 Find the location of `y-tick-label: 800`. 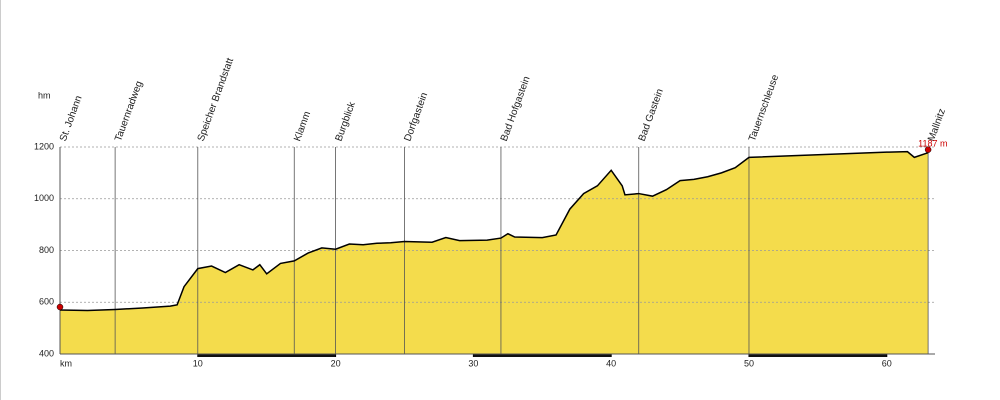

y-tick-label: 800 is located at coordinates (46, 250).